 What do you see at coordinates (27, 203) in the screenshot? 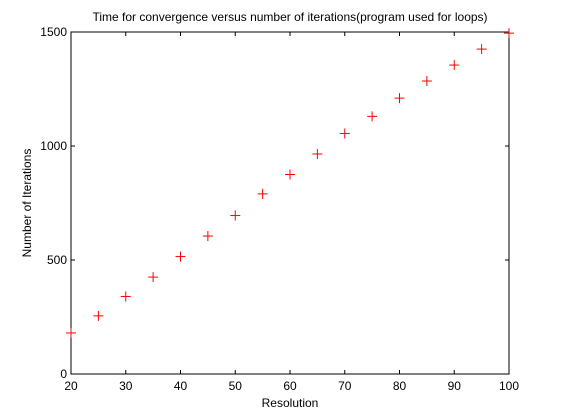
I see `y-axis-label: Number of Iterations` at bounding box center [27, 203].